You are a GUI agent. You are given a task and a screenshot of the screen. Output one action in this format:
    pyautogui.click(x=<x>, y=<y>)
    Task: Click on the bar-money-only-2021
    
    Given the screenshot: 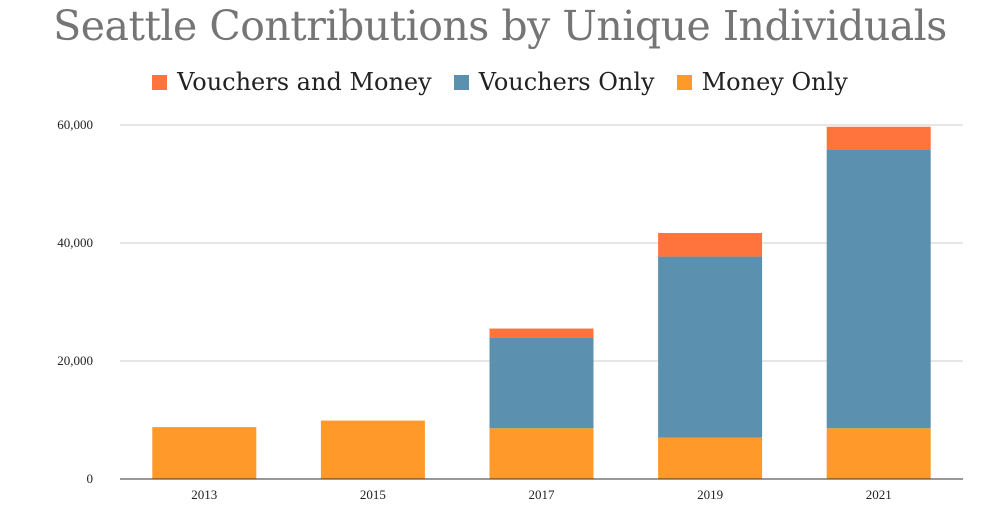 What is the action you would take?
    pyautogui.click(x=878, y=453)
    